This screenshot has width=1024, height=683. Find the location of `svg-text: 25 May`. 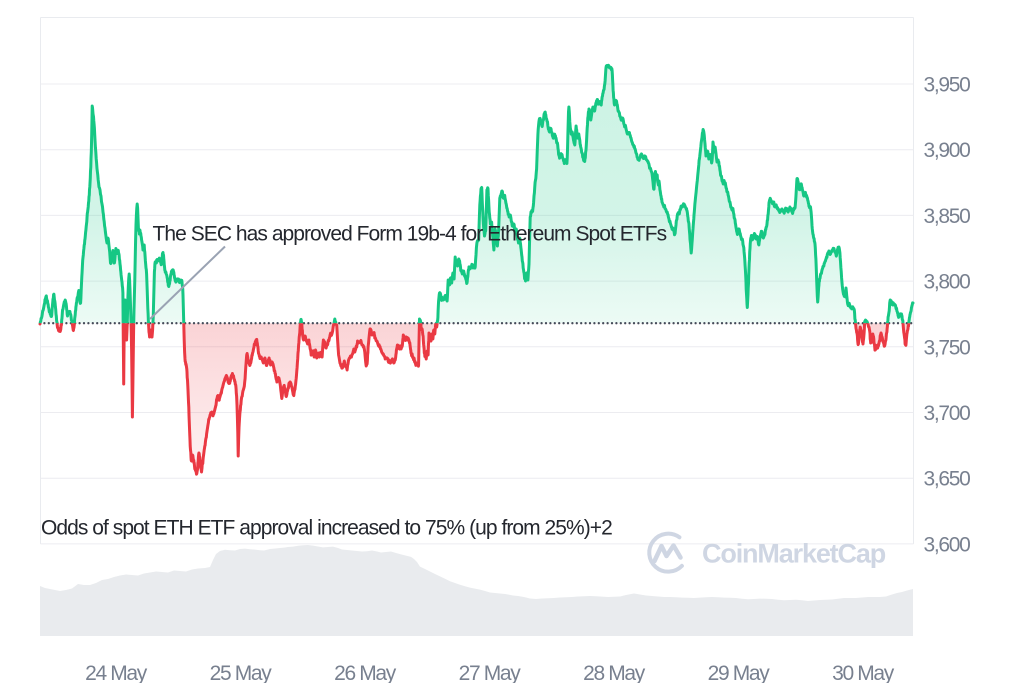

svg-text: 25 May is located at coordinates (241, 672).